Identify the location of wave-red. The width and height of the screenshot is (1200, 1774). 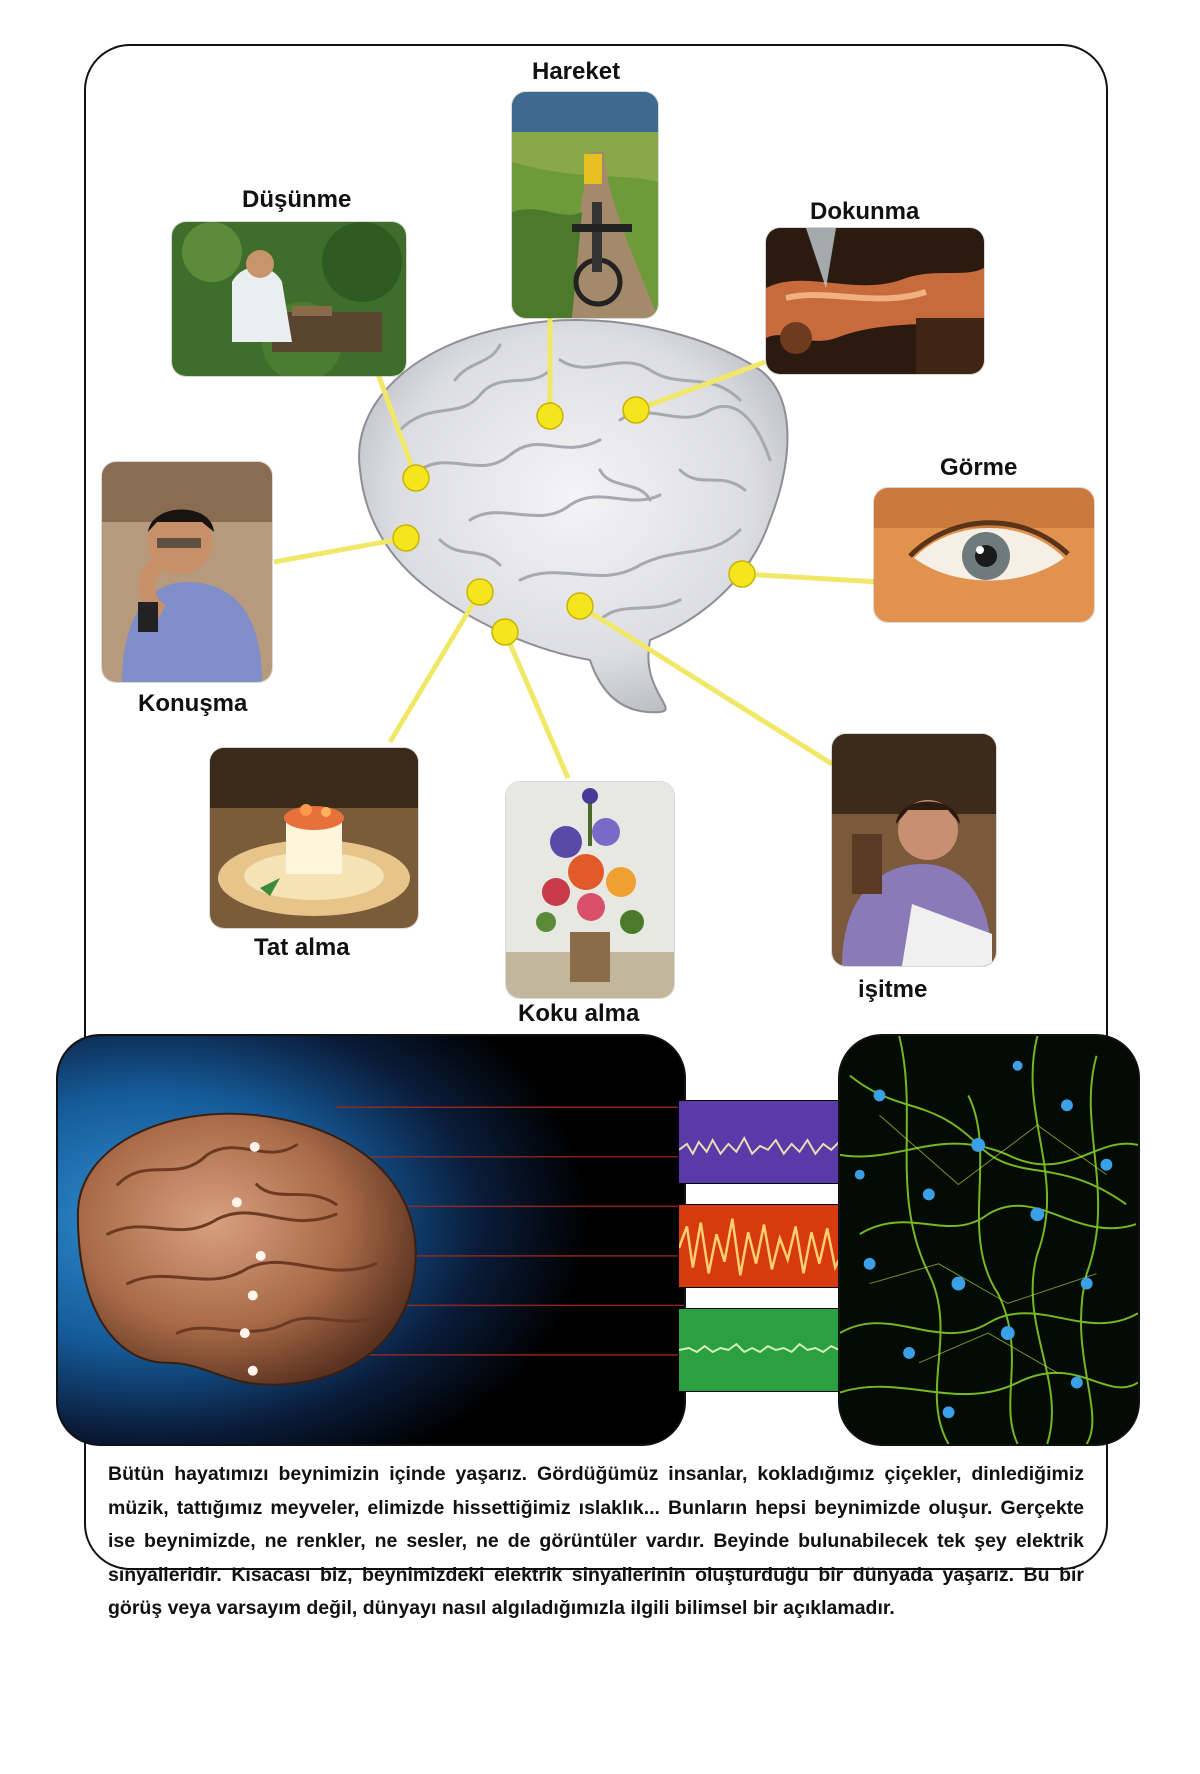
(763, 1246).